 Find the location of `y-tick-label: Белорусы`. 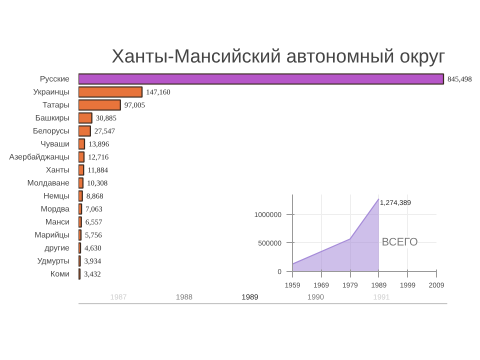

y-tick-label: Белорусы is located at coordinates (51, 131).